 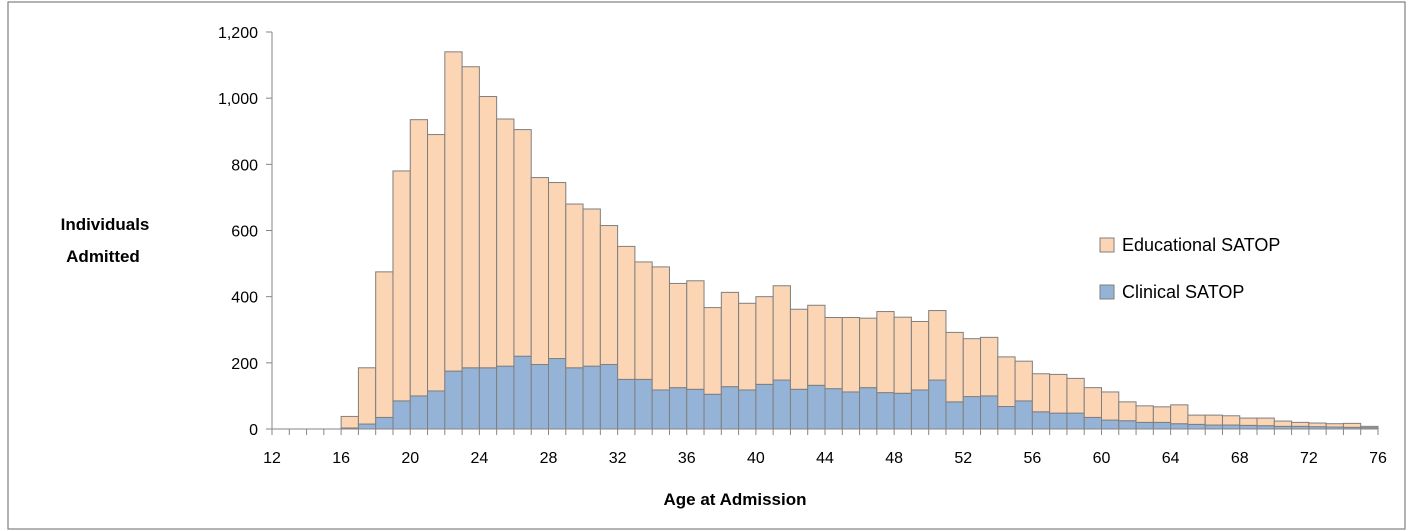 I want to click on y-tick-label-0: 0, so click(x=253, y=430).